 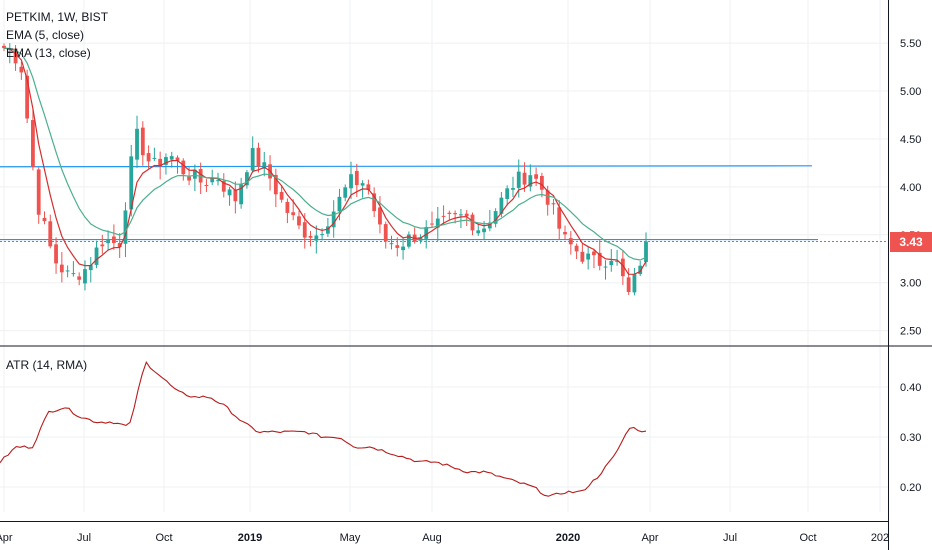 I want to click on symbol-title: PETKIM, 1W, BIST, so click(x=57, y=17).